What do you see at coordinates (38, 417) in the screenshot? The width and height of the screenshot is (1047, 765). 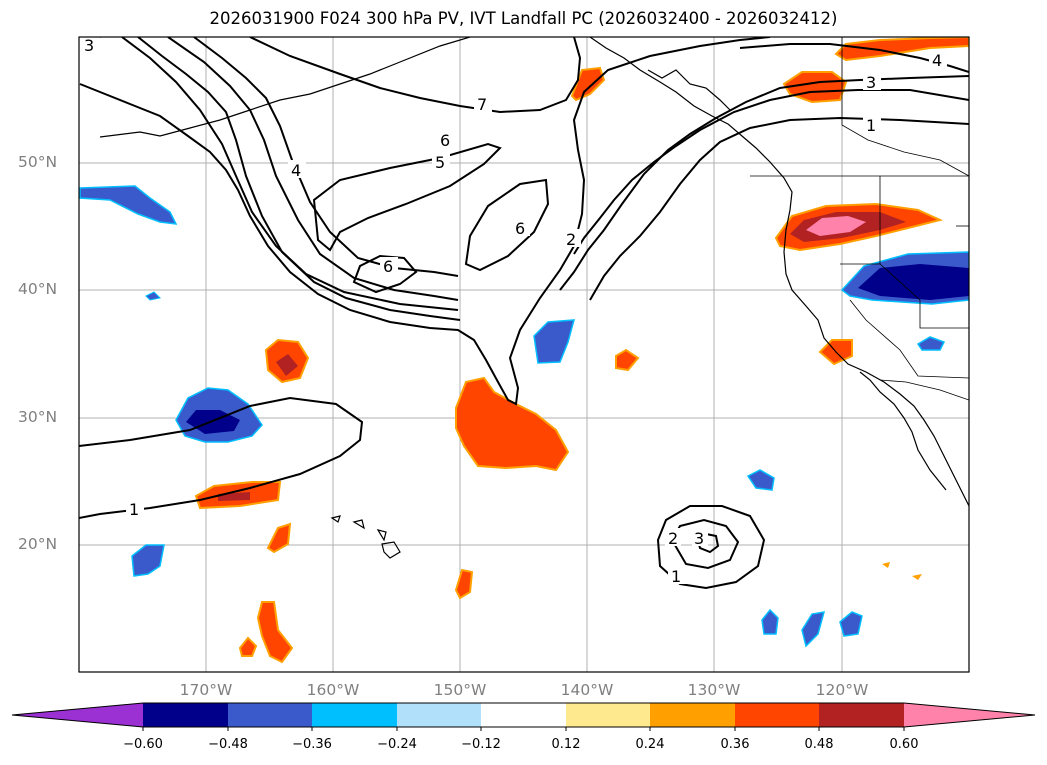 I see `latitude-label: 30°N` at bounding box center [38, 417].